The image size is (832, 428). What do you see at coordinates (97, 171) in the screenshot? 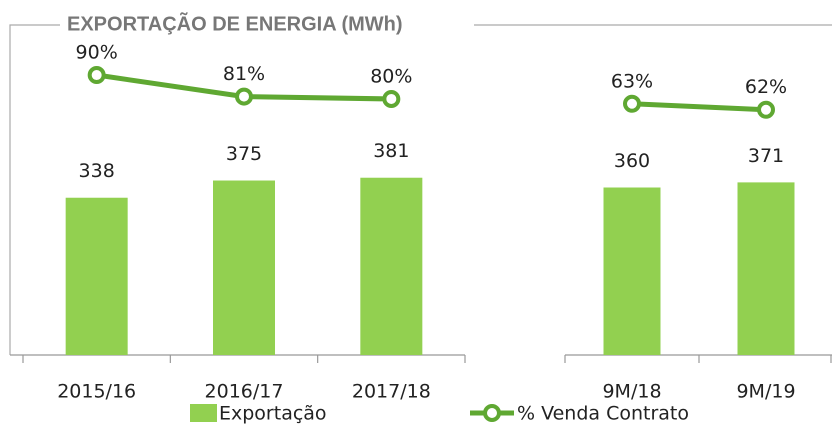
I see `bar-value-label: 338` at bounding box center [97, 171].